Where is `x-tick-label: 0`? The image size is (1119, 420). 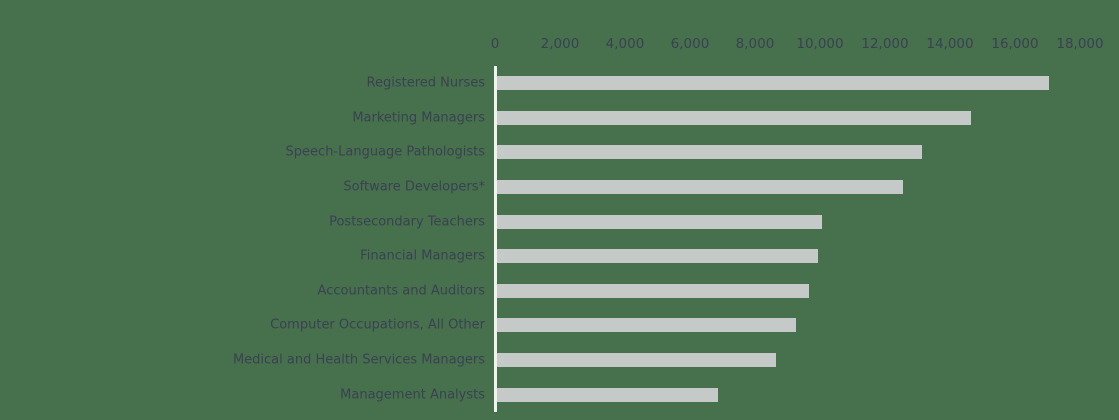
x-tick-label: 0 is located at coordinates (495, 44).